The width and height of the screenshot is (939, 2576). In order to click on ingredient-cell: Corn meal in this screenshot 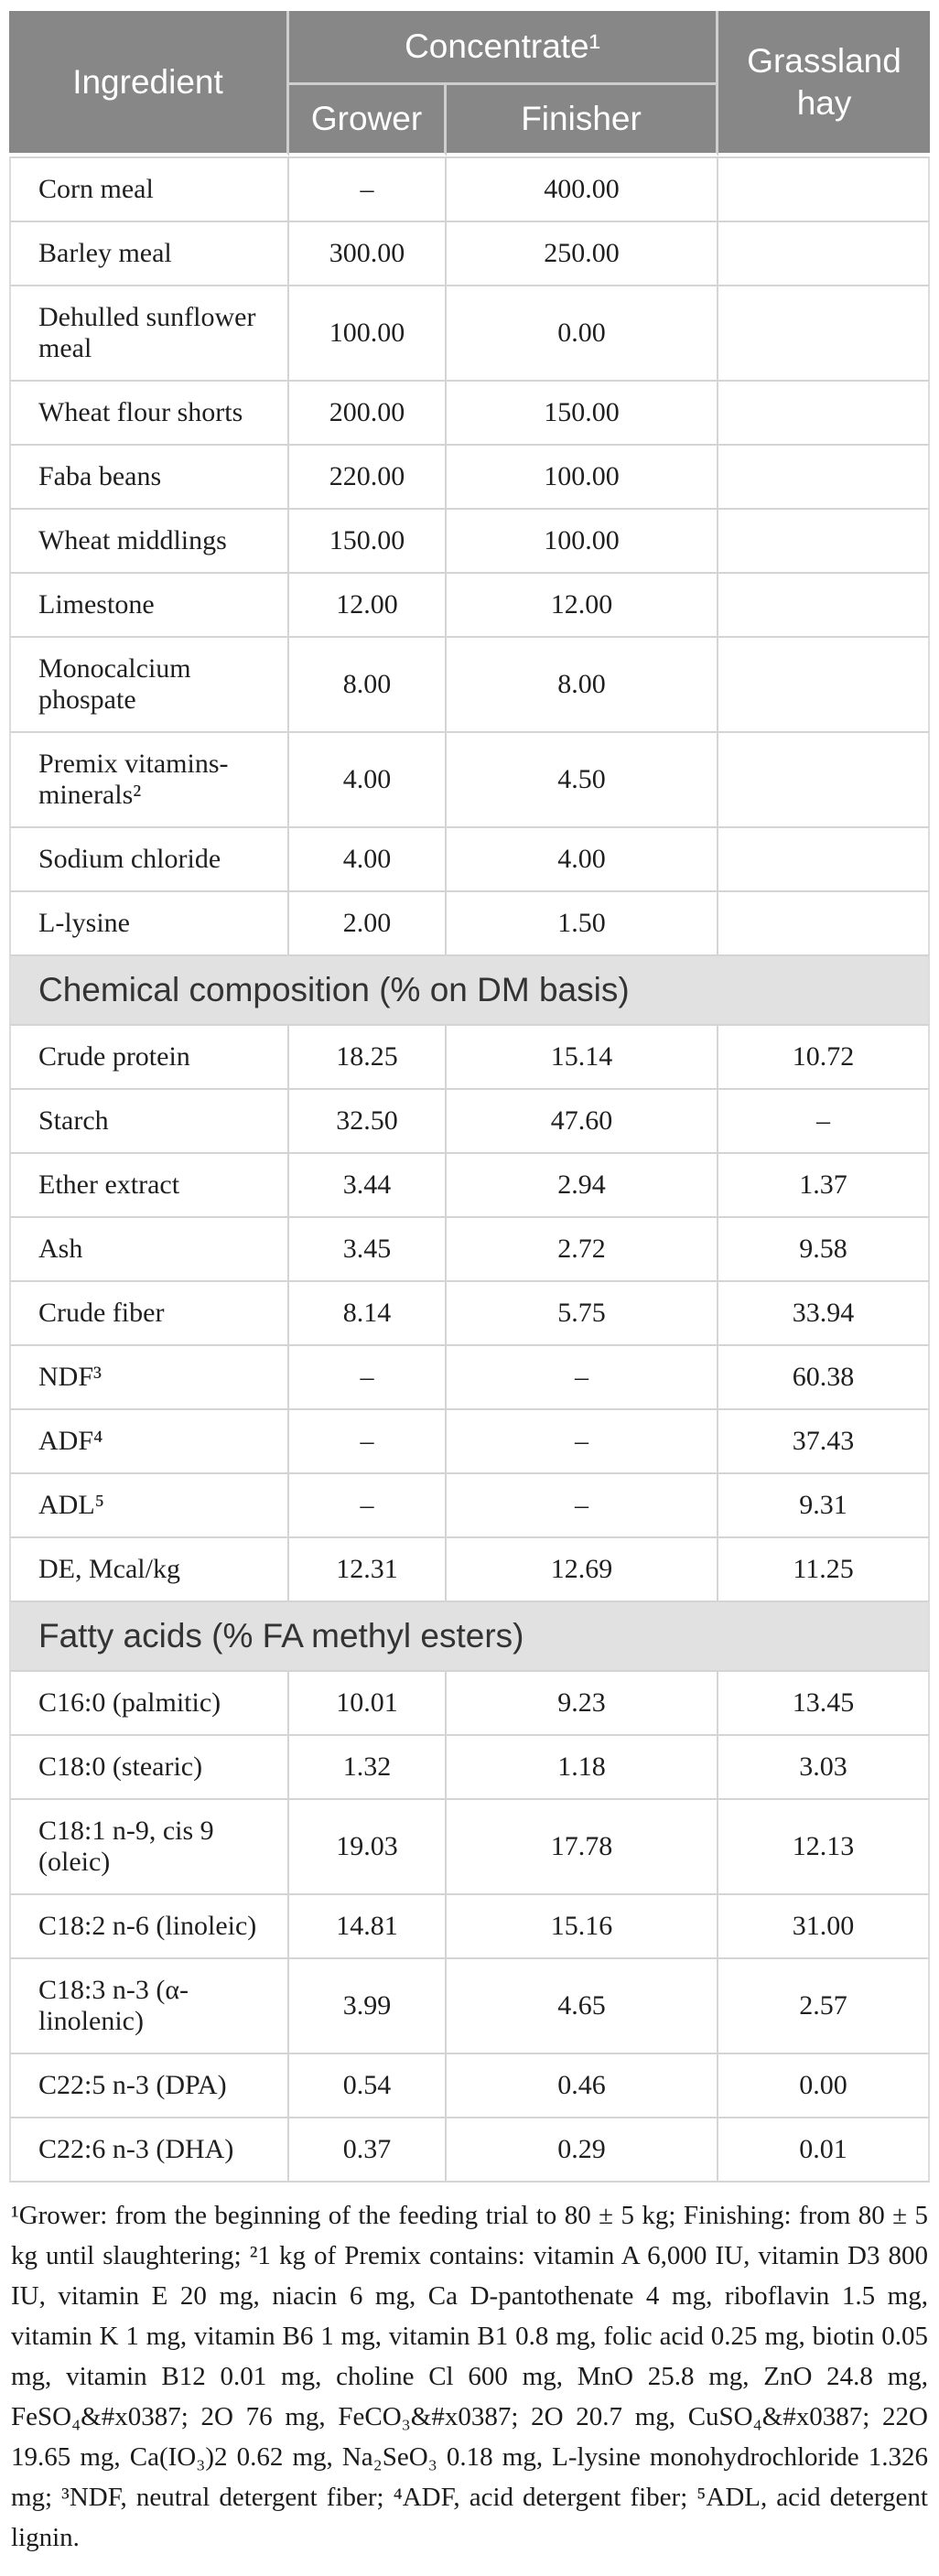, I will do `click(149, 188)`.